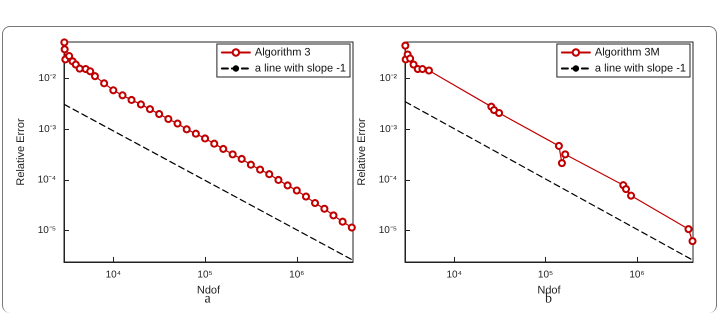  Describe the element at coordinates (282, 52) in the screenshot. I see `legend-label: Algorithm 3` at that location.